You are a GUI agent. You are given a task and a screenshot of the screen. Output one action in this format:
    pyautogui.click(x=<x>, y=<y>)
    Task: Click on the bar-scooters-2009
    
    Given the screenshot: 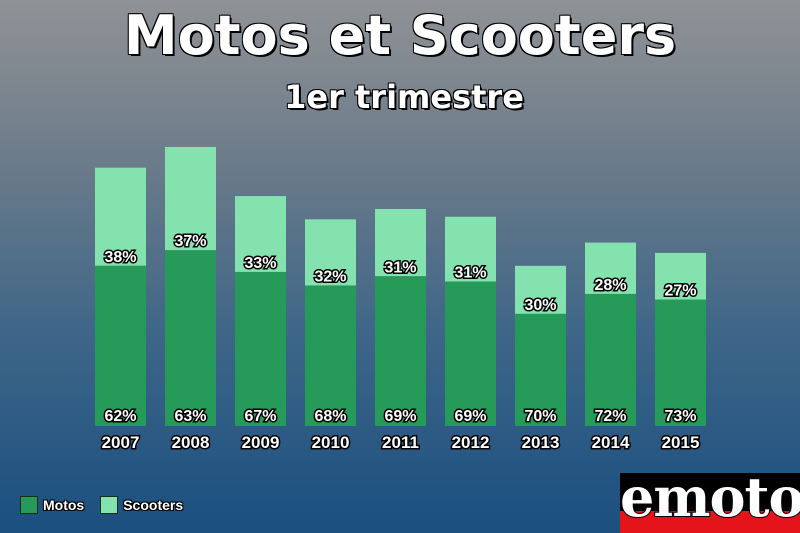 What is the action you would take?
    pyautogui.click(x=260, y=234)
    